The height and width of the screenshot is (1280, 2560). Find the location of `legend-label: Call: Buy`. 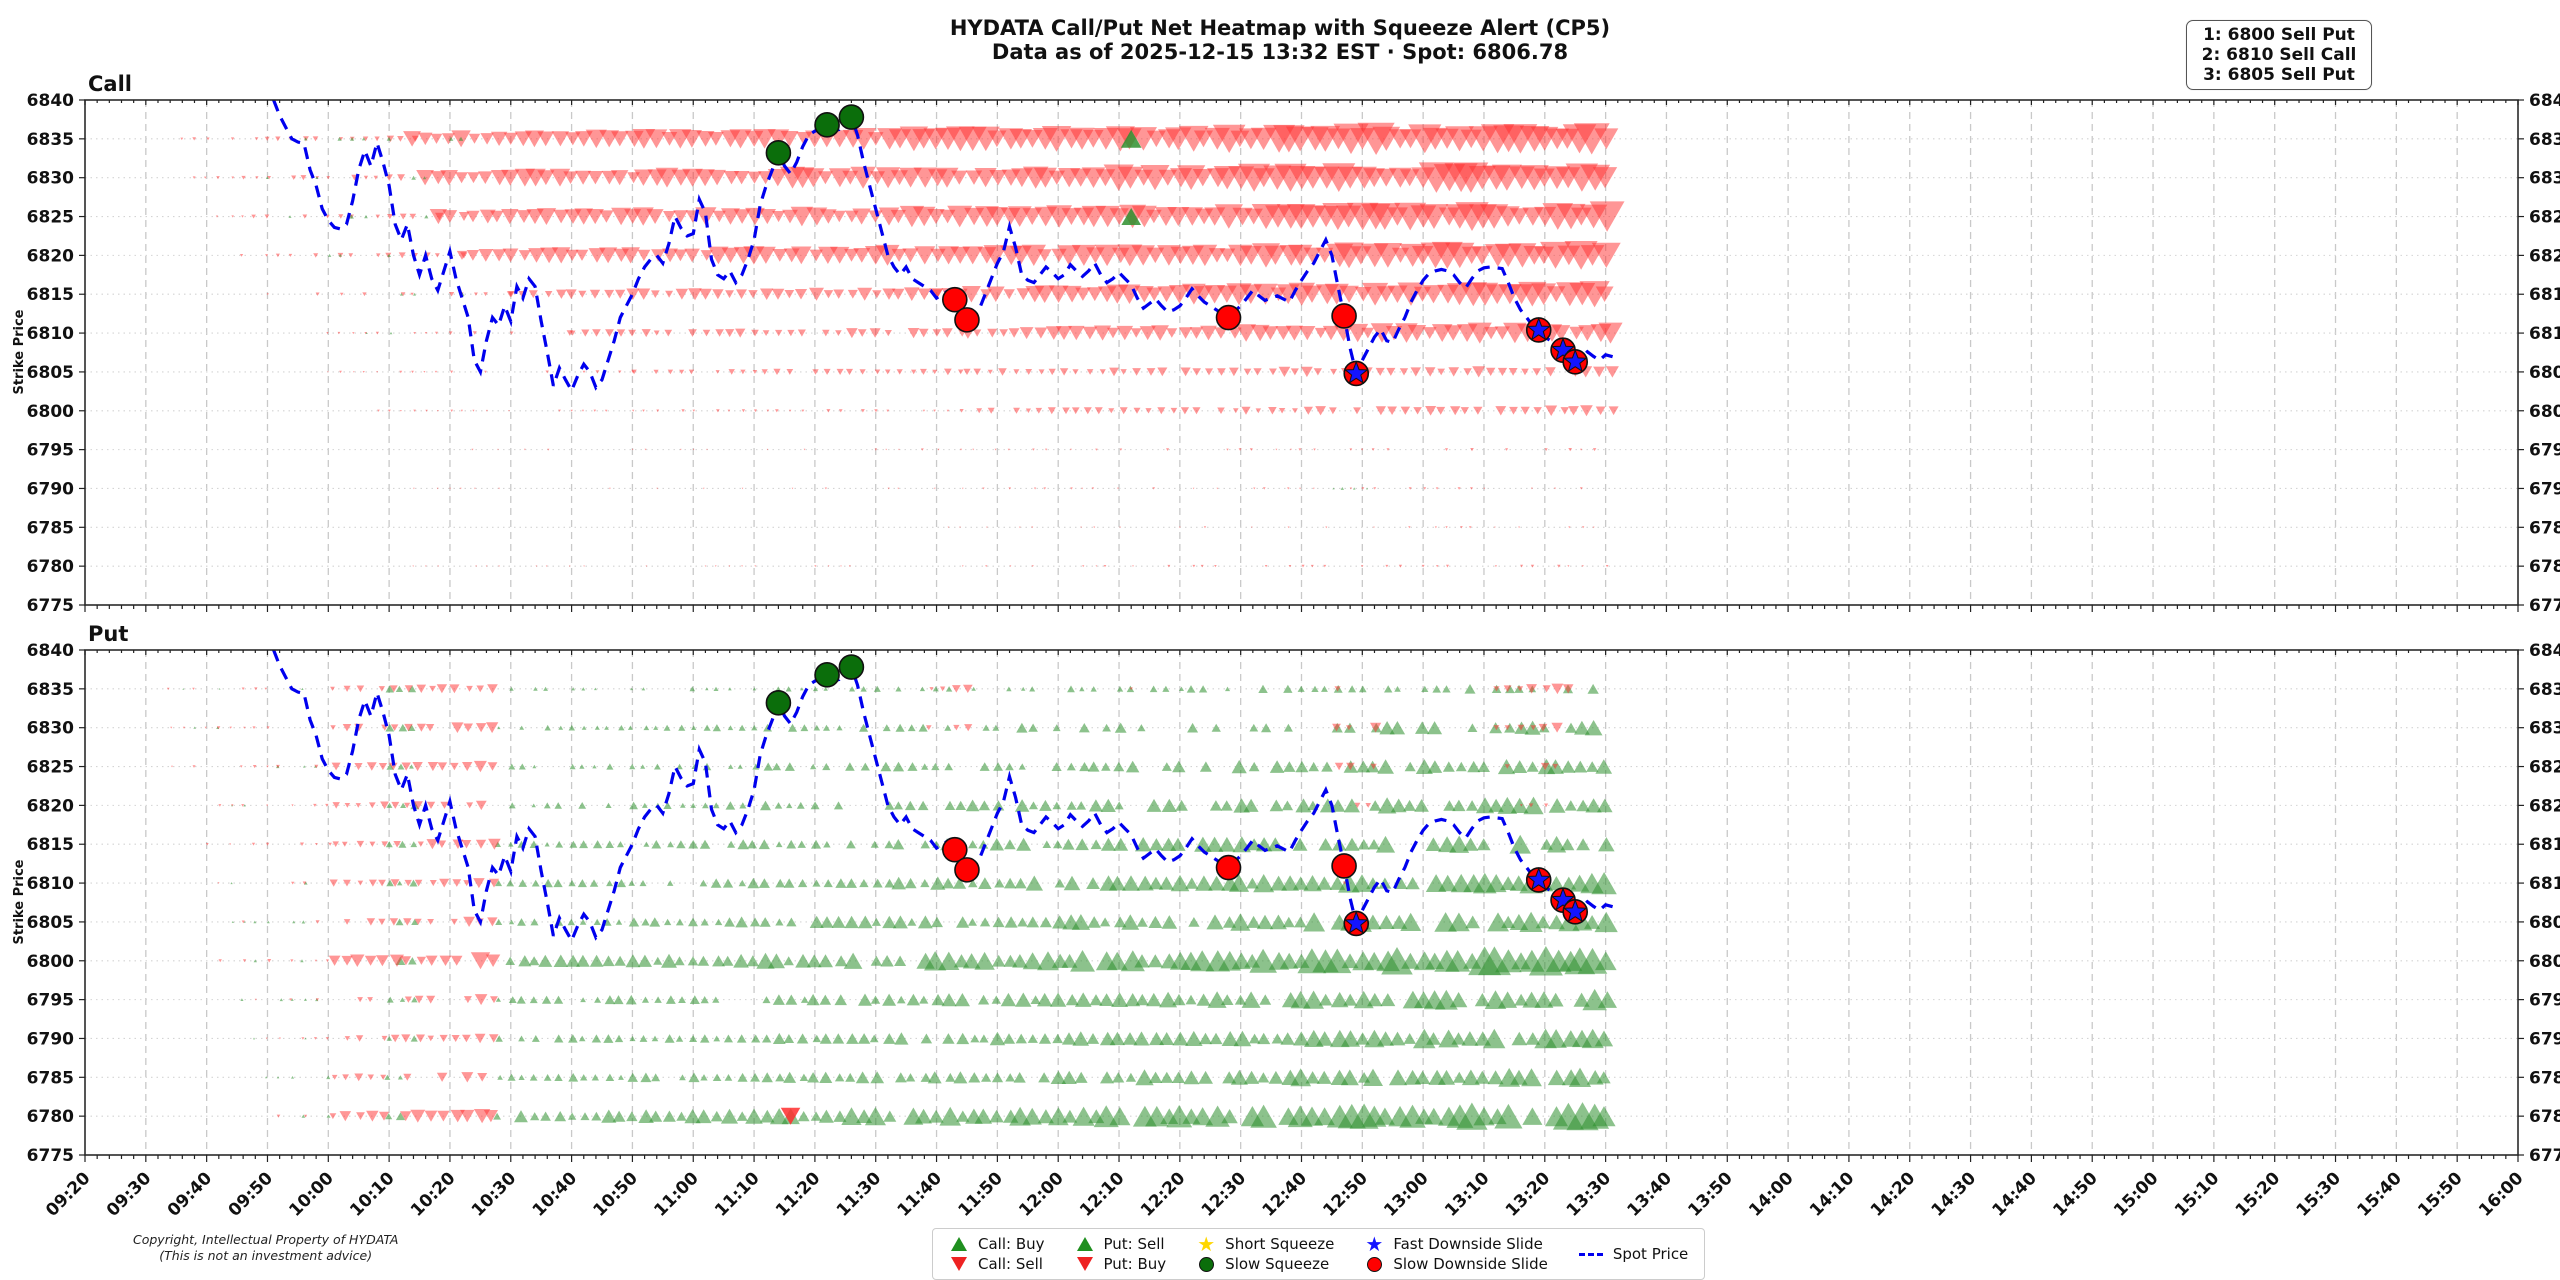

legend-label: Call: Buy is located at coordinates (1011, 1243).